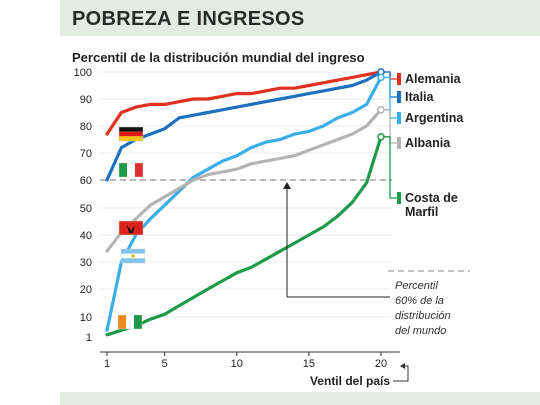  I want to click on legend-label-4-line2: Marfil, so click(421, 212).